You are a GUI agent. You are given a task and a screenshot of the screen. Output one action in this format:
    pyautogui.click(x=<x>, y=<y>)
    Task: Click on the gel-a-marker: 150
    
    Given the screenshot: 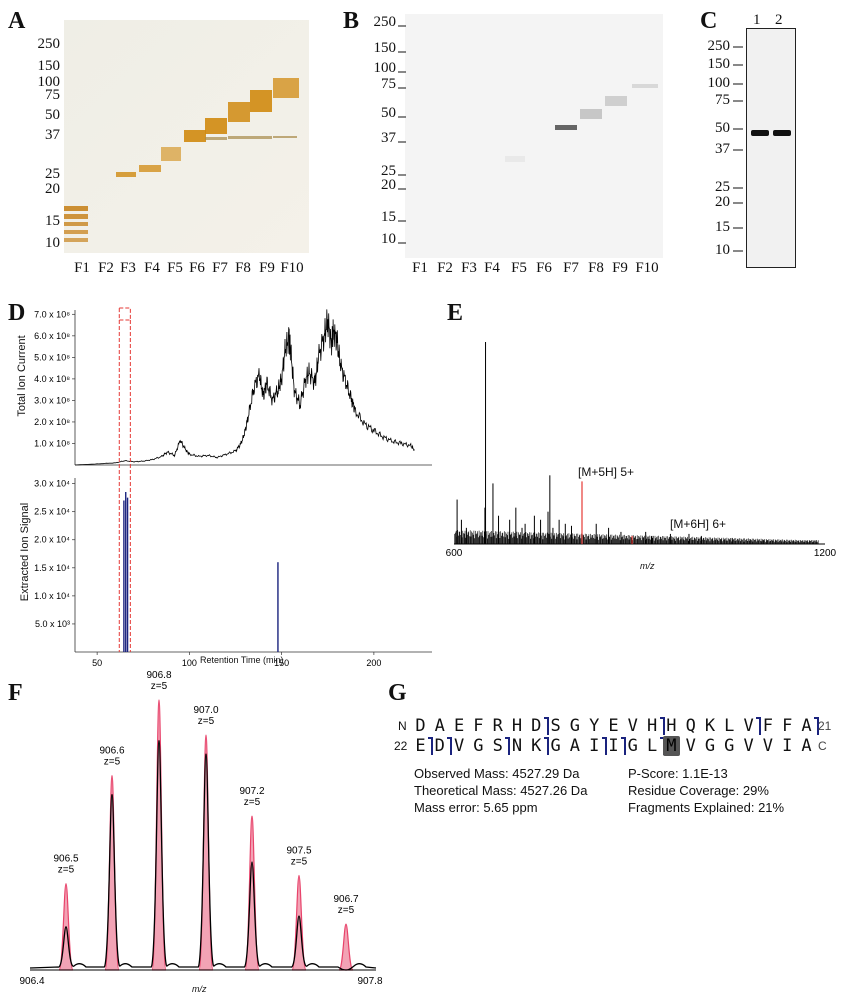 What is the action you would take?
    pyautogui.click(x=49, y=66)
    